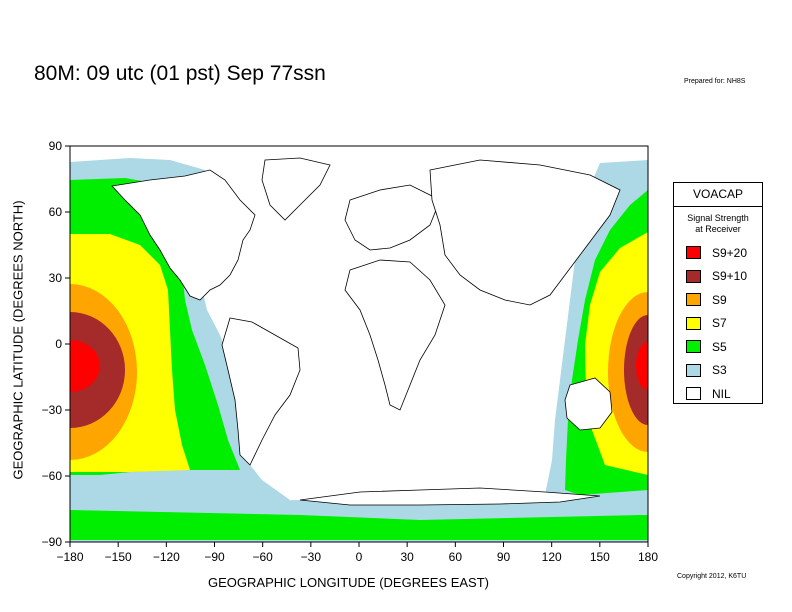 This screenshot has width=792, height=612. What do you see at coordinates (456, 557) in the screenshot?
I see `x-tick-label: 60` at bounding box center [456, 557].